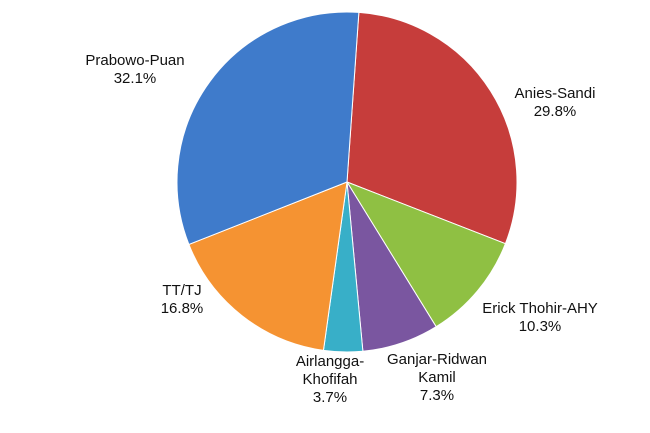 Image resolution: width=650 pixels, height=433 pixels. I want to click on slice-label: Prabowo-Puan 32.1%, so click(135, 70).